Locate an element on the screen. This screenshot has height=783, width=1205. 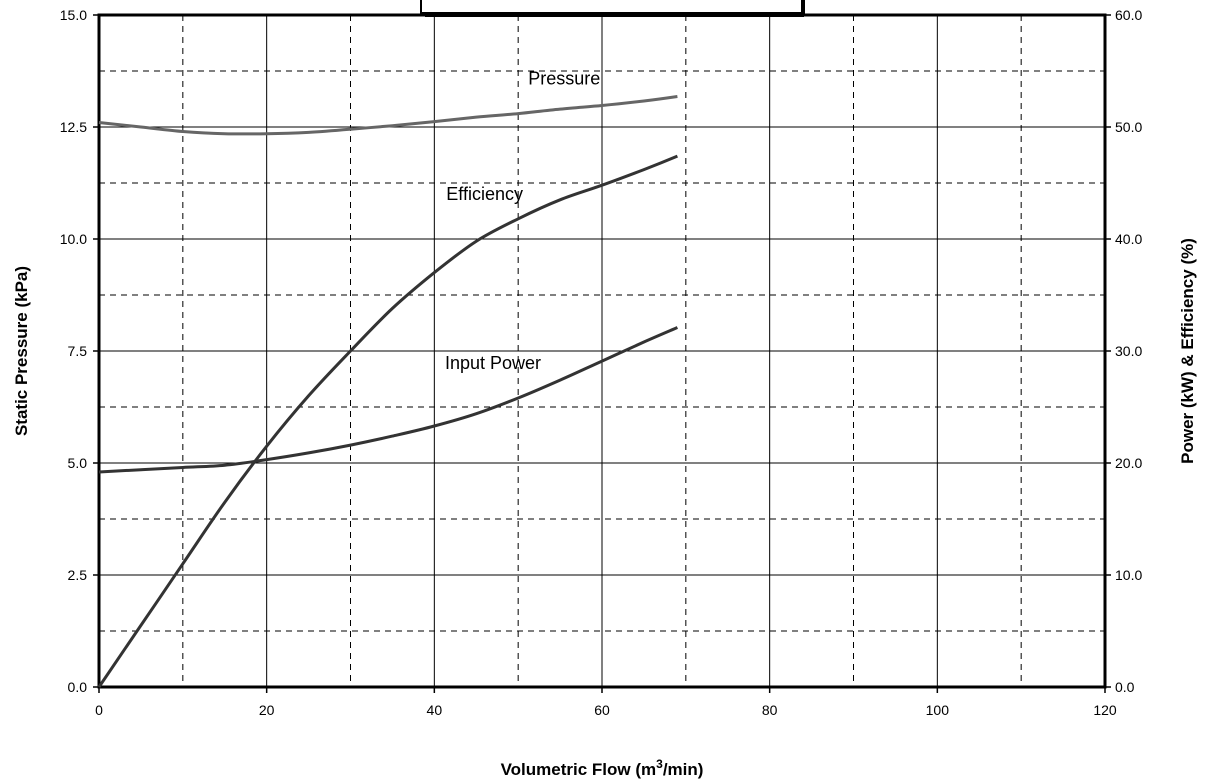
x-tick-label: 80 is located at coordinates (770, 710).